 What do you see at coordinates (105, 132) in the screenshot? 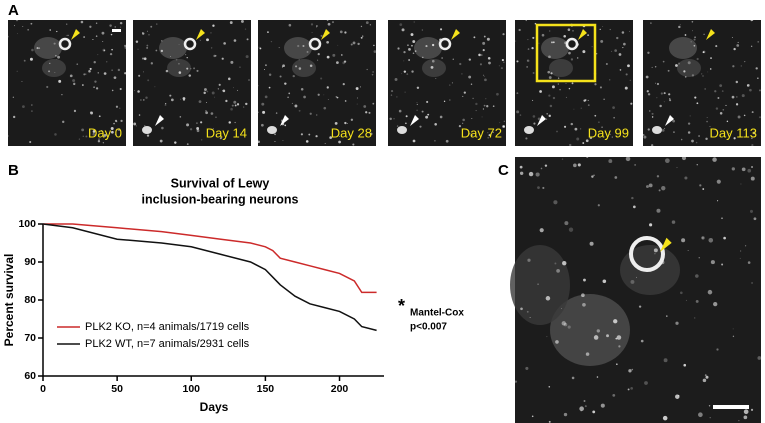
I see `day-label: Day 0` at bounding box center [105, 132].